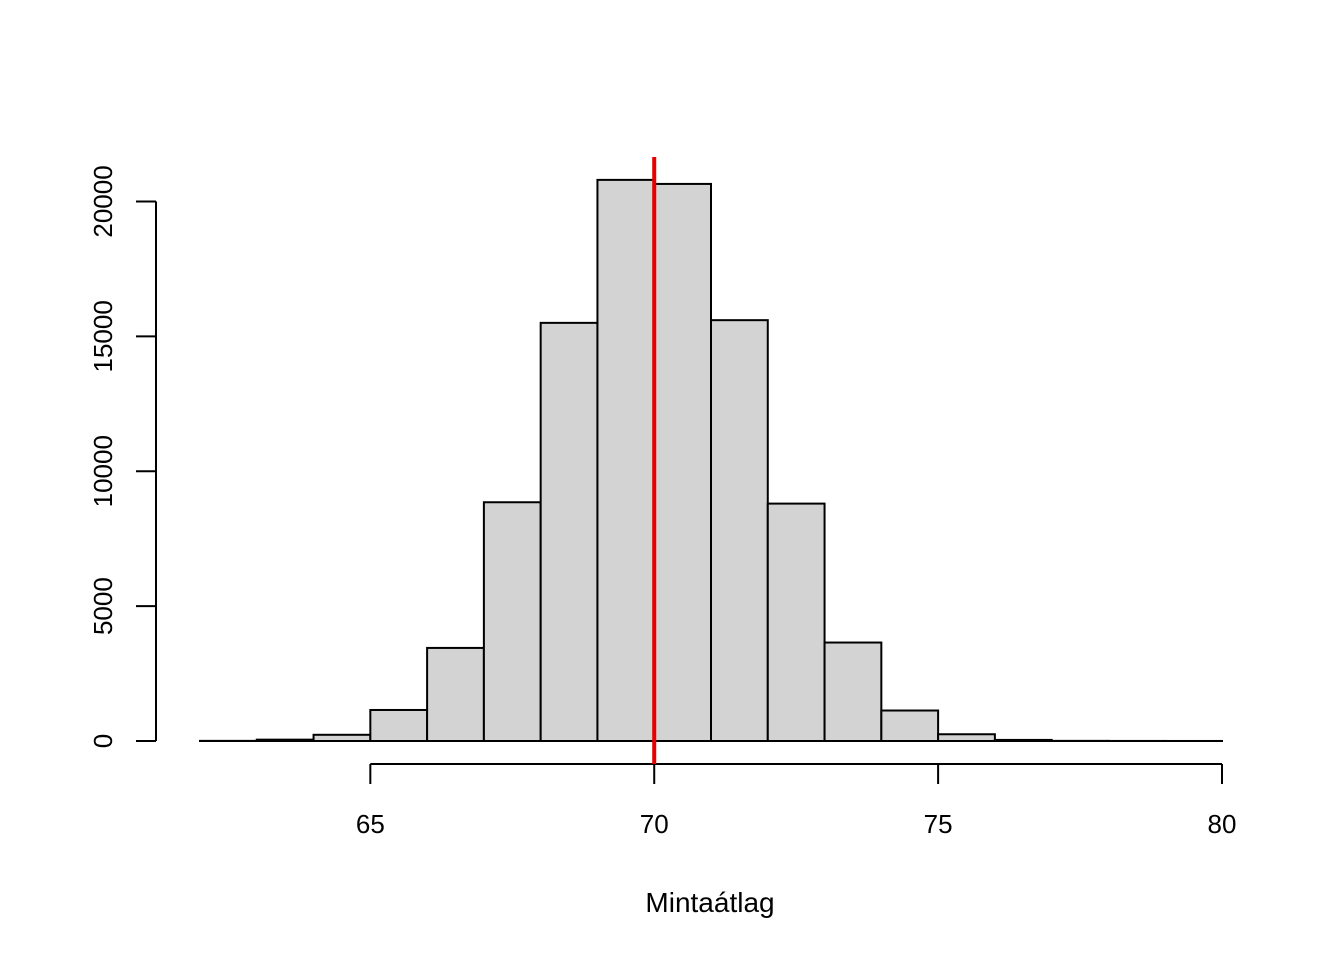  Describe the element at coordinates (122, 456) in the screenshot. I see `y-axis: 0 5000 10000 15000 20000` at that location.